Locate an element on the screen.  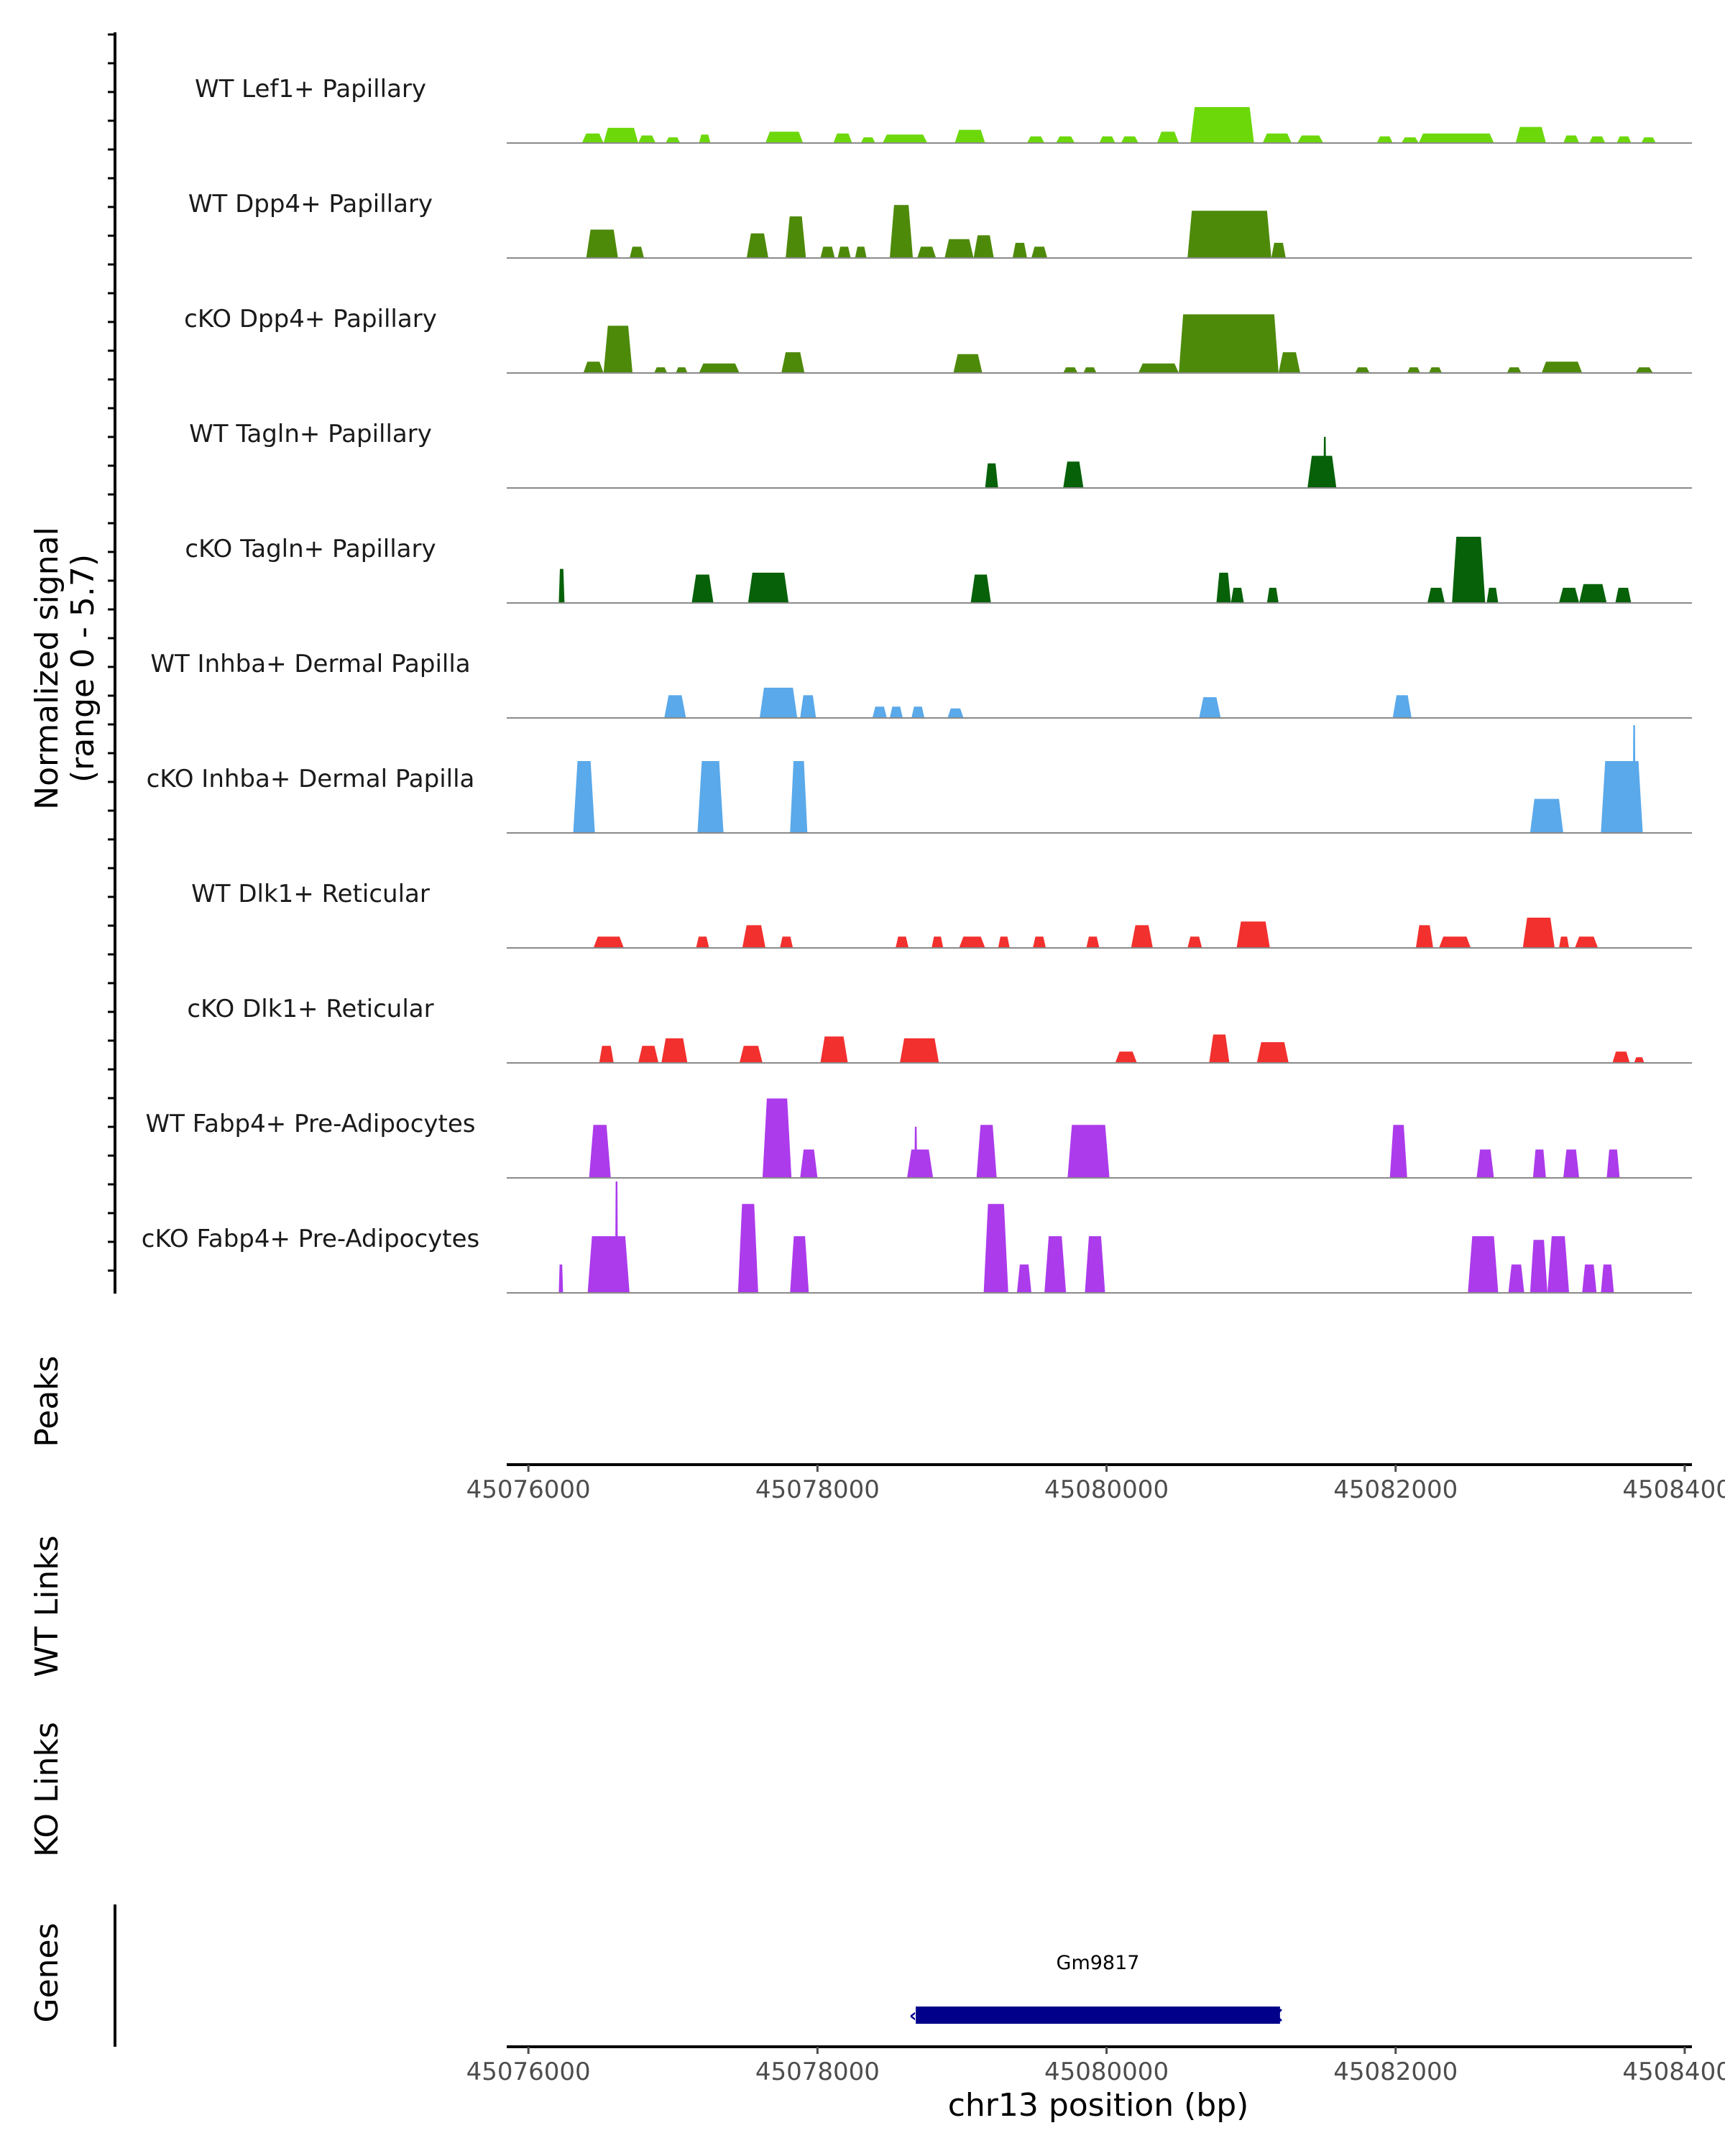
track-1: WT Dpp4+ Papillary is located at coordinates (940, 224).